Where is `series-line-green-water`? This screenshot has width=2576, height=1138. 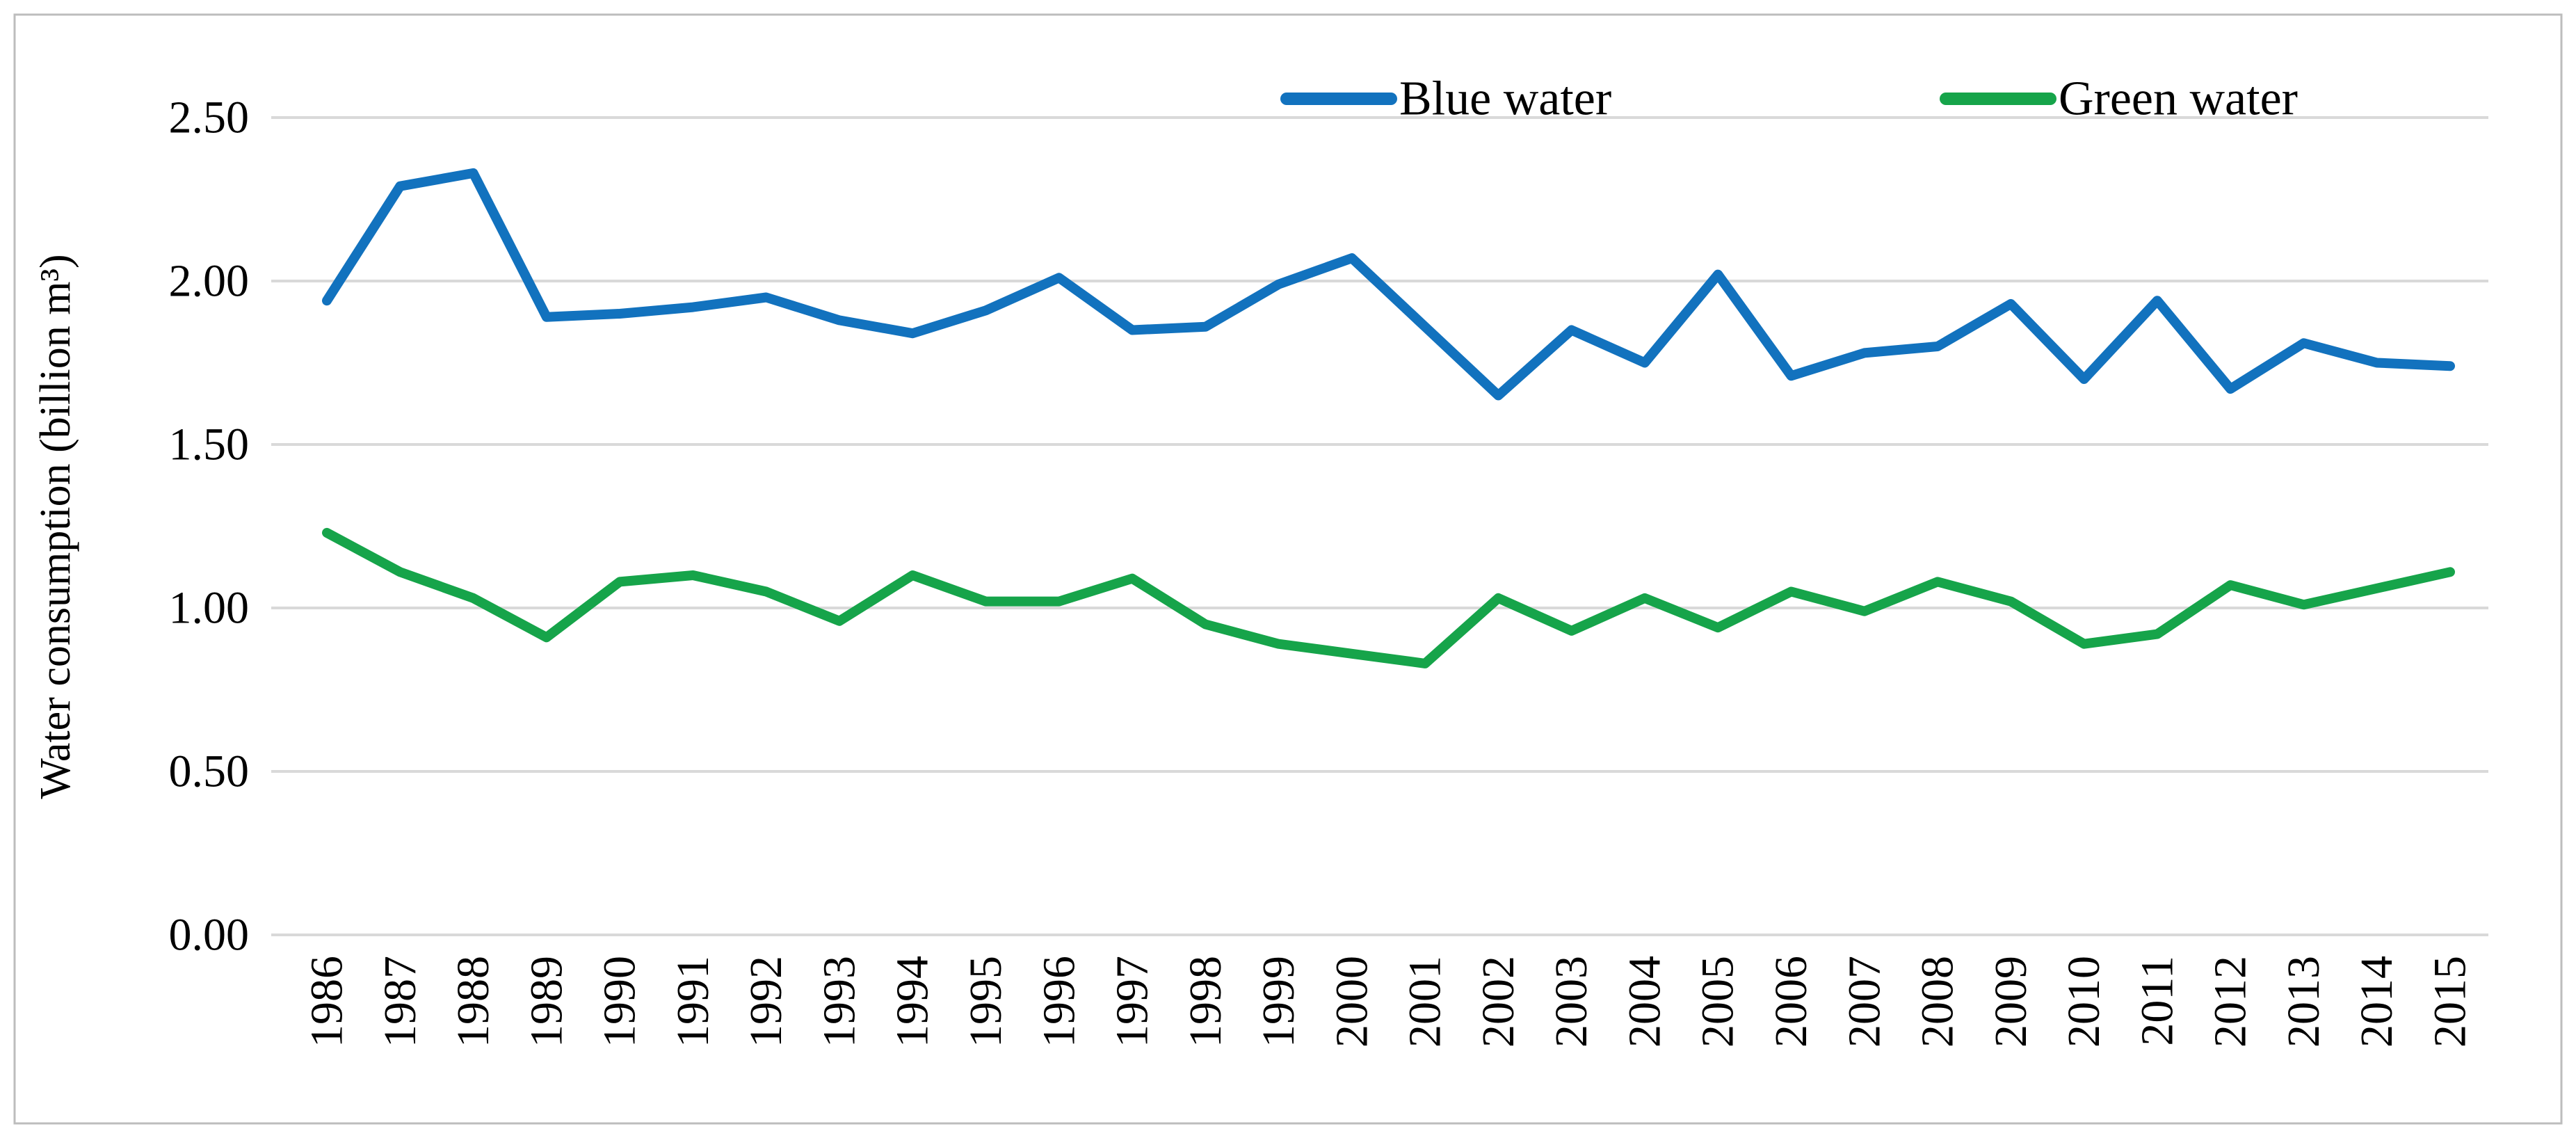
series-line-green-water is located at coordinates (1389, 597).